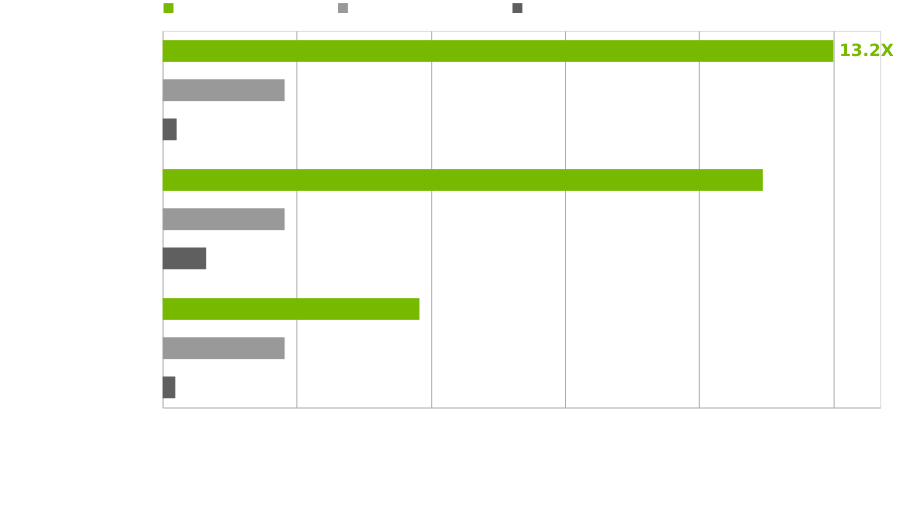 The width and height of the screenshot is (904, 510). Describe the element at coordinates (866, 50) in the screenshot. I see `text: 13.2X` at that location.